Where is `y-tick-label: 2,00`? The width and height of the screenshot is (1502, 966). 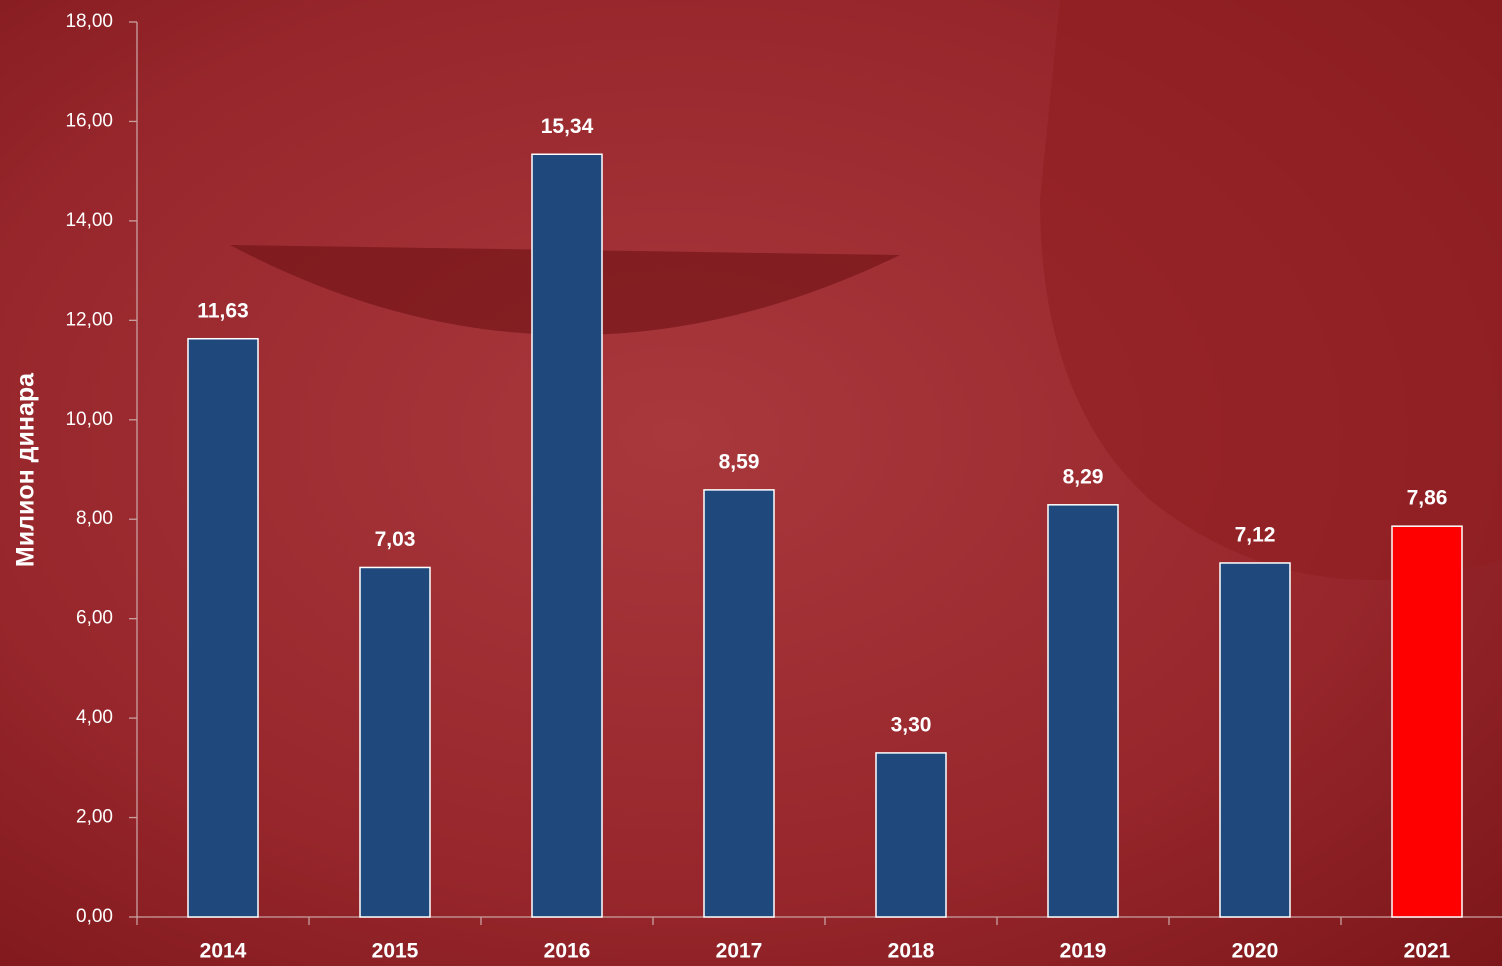 y-tick-label: 2,00 is located at coordinates (94, 817).